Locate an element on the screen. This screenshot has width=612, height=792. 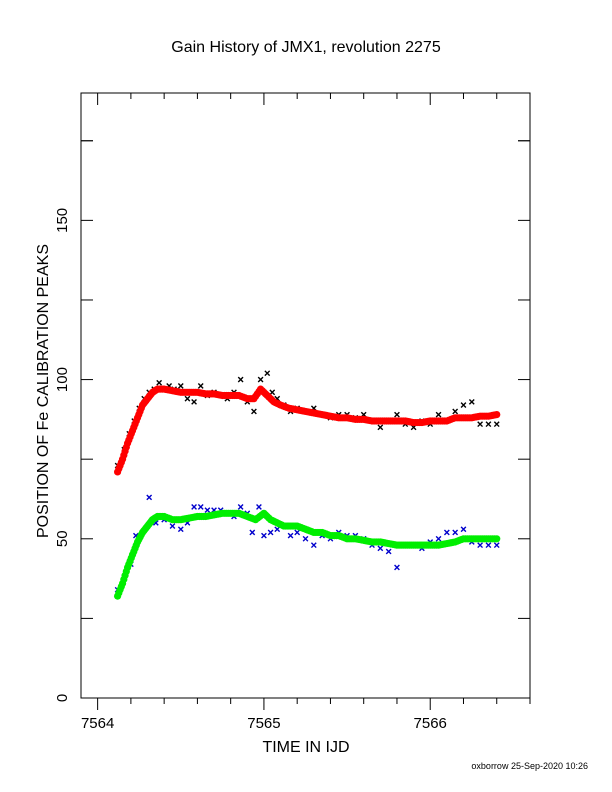
y-tick-label: 50 is located at coordinates (62, 538).